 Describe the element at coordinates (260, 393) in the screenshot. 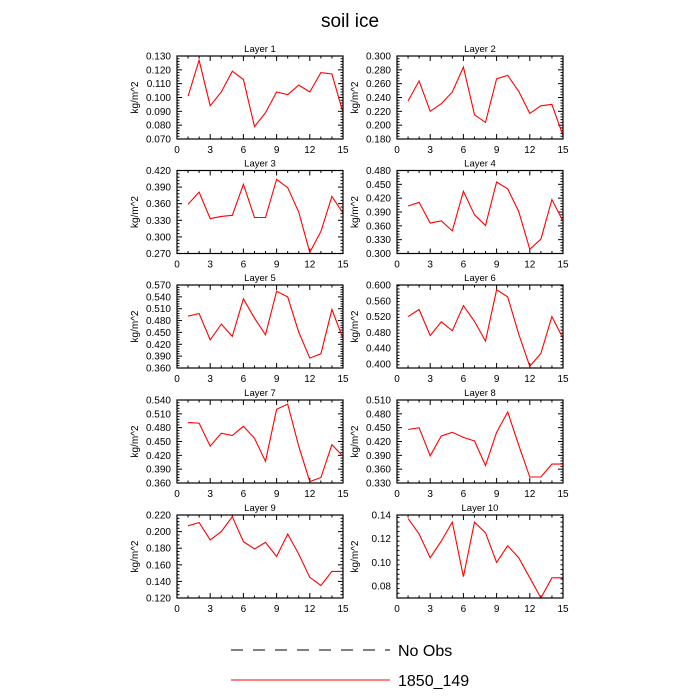

I see `panel-title: Layer 7` at that location.